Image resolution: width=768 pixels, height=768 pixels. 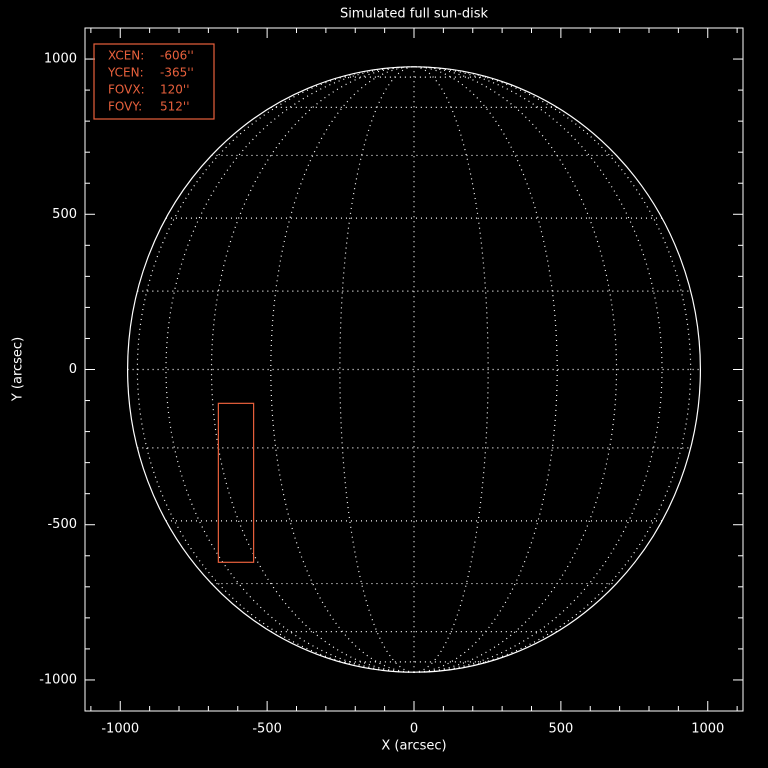 What do you see at coordinates (177, 56) in the screenshot?
I see `annotation-value: -606''` at bounding box center [177, 56].